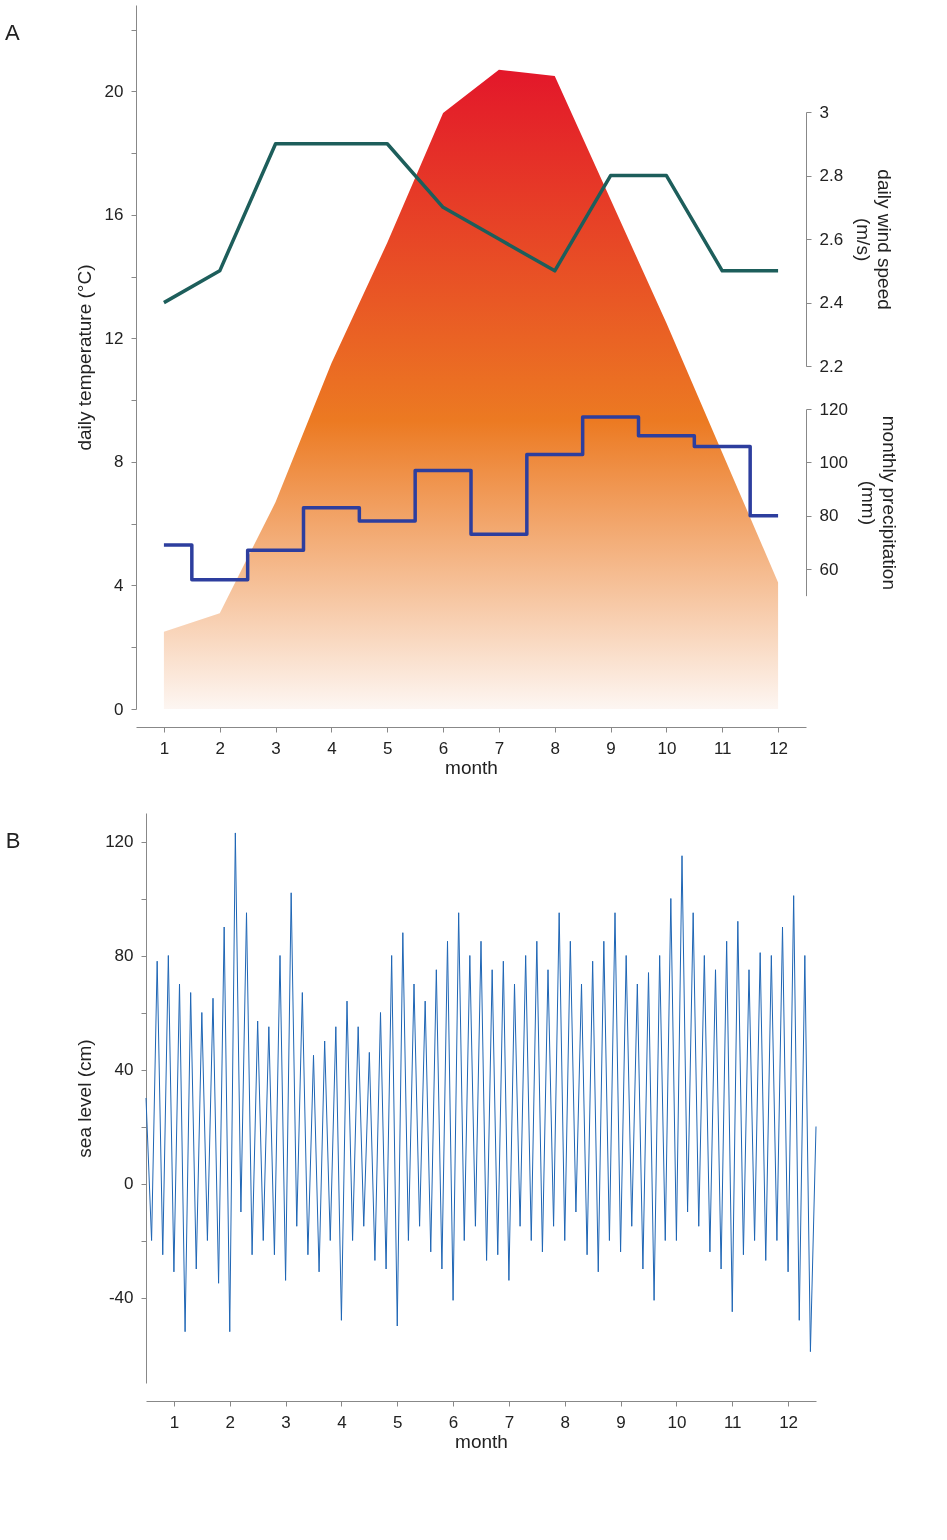  What do you see at coordinates (119, 841) in the screenshot?
I see `y-tick-label: 120` at bounding box center [119, 841].